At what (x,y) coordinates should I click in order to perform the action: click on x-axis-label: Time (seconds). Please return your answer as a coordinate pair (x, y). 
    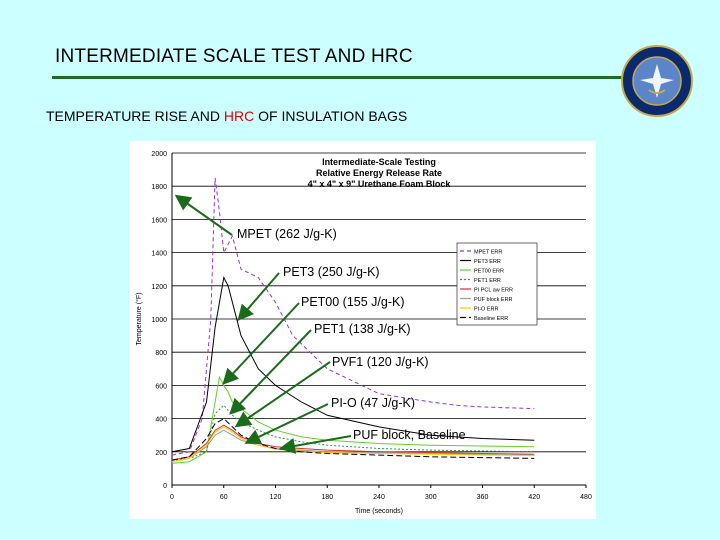
    Looking at the image, I should click on (379, 511).